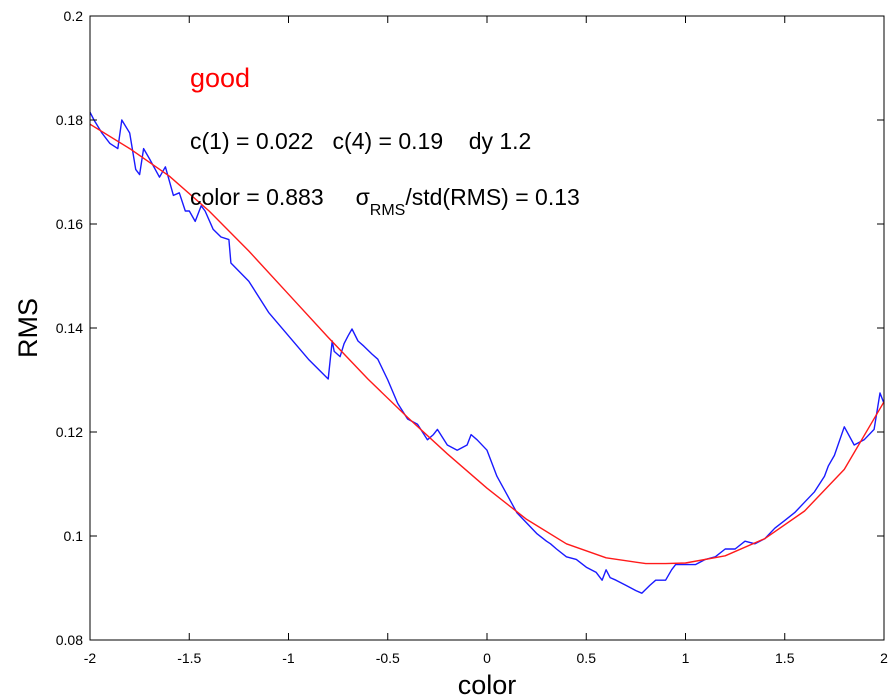  Describe the element at coordinates (189, 658) in the screenshot. I see `x-tick-label: -1.5` at that location.